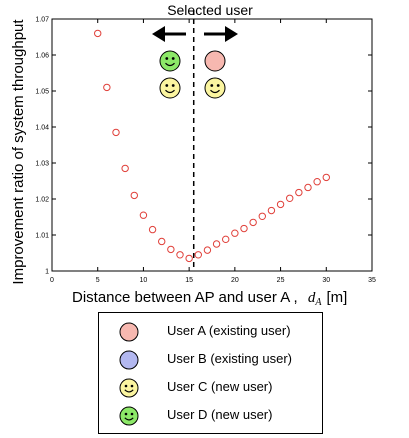 This screenshot has height=438, width=409. What do you see at coordinates (312, 298) in the screenshot?
I see `x-axis-label-symbol: d` at bounding box center [312, 298].